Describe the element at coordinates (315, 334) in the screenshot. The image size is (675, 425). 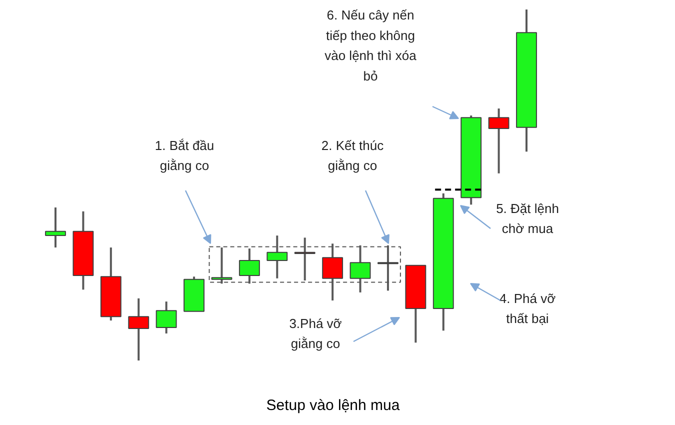
I see `annotation: 3.Phá vỡ giằng co` at that location.